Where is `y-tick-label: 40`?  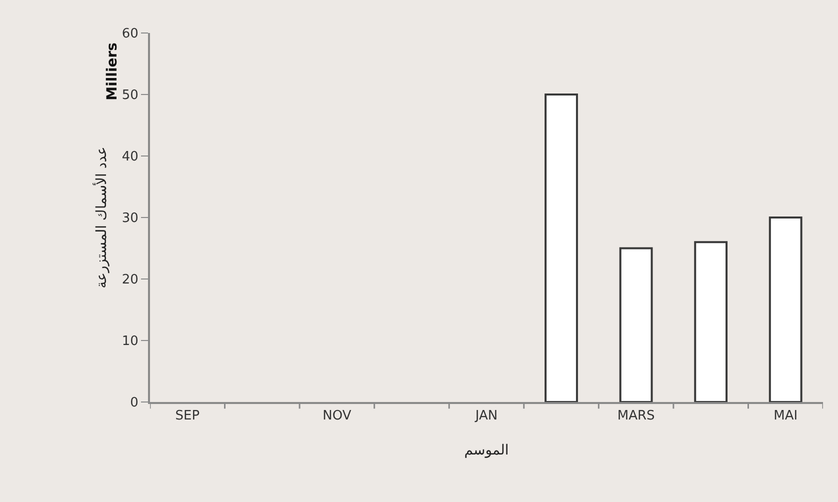 y-tick-label: 40 is located at coordinates (130, 157).